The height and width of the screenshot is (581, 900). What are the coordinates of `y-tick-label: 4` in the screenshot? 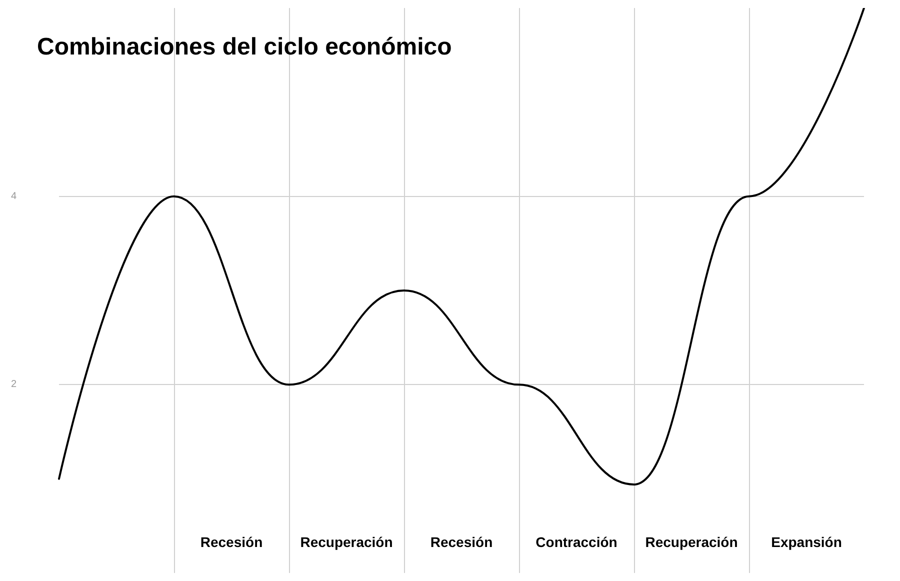 It's located at (14, 196).